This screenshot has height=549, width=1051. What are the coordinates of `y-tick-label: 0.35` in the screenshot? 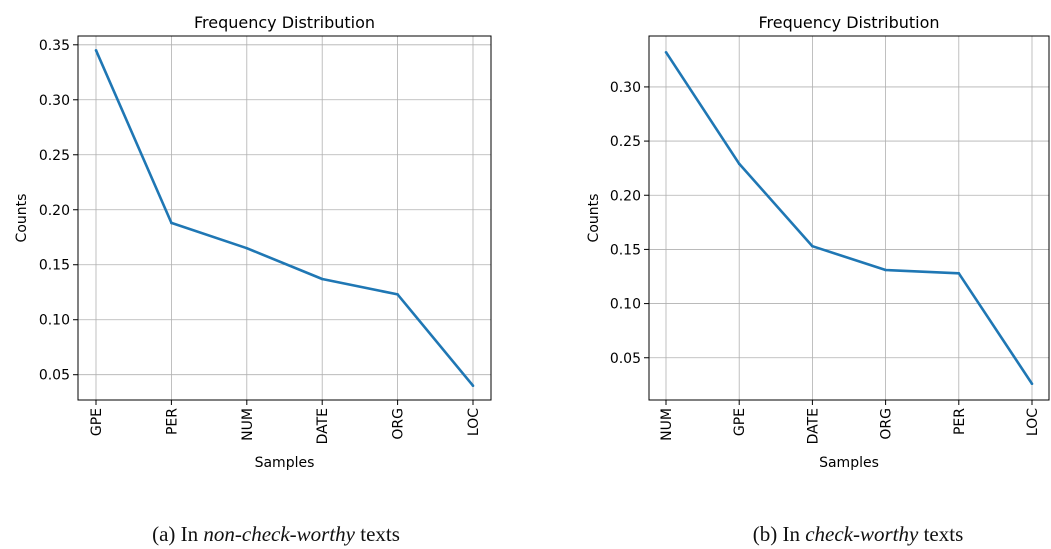 It's located at (54, 46).